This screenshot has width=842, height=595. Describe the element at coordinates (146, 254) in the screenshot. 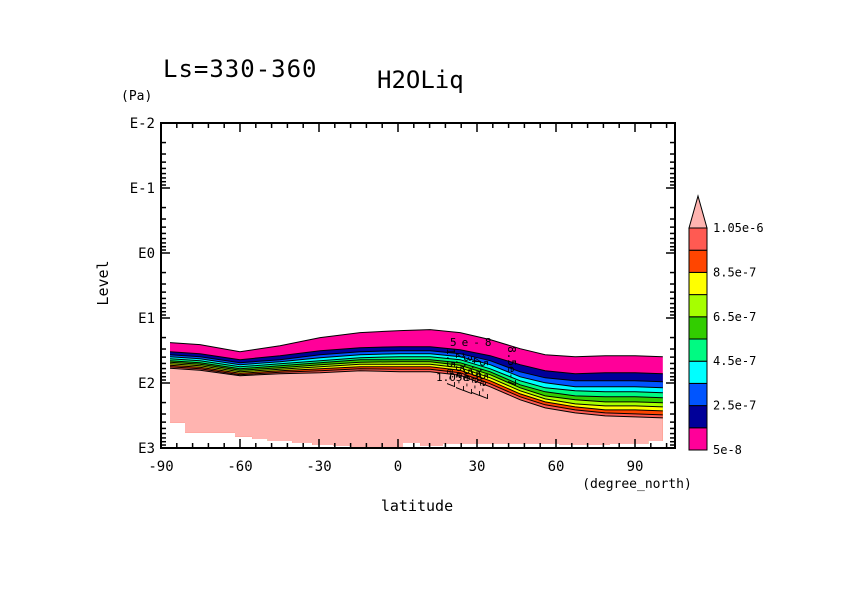

I see `y-tick-label: E0` at that location.